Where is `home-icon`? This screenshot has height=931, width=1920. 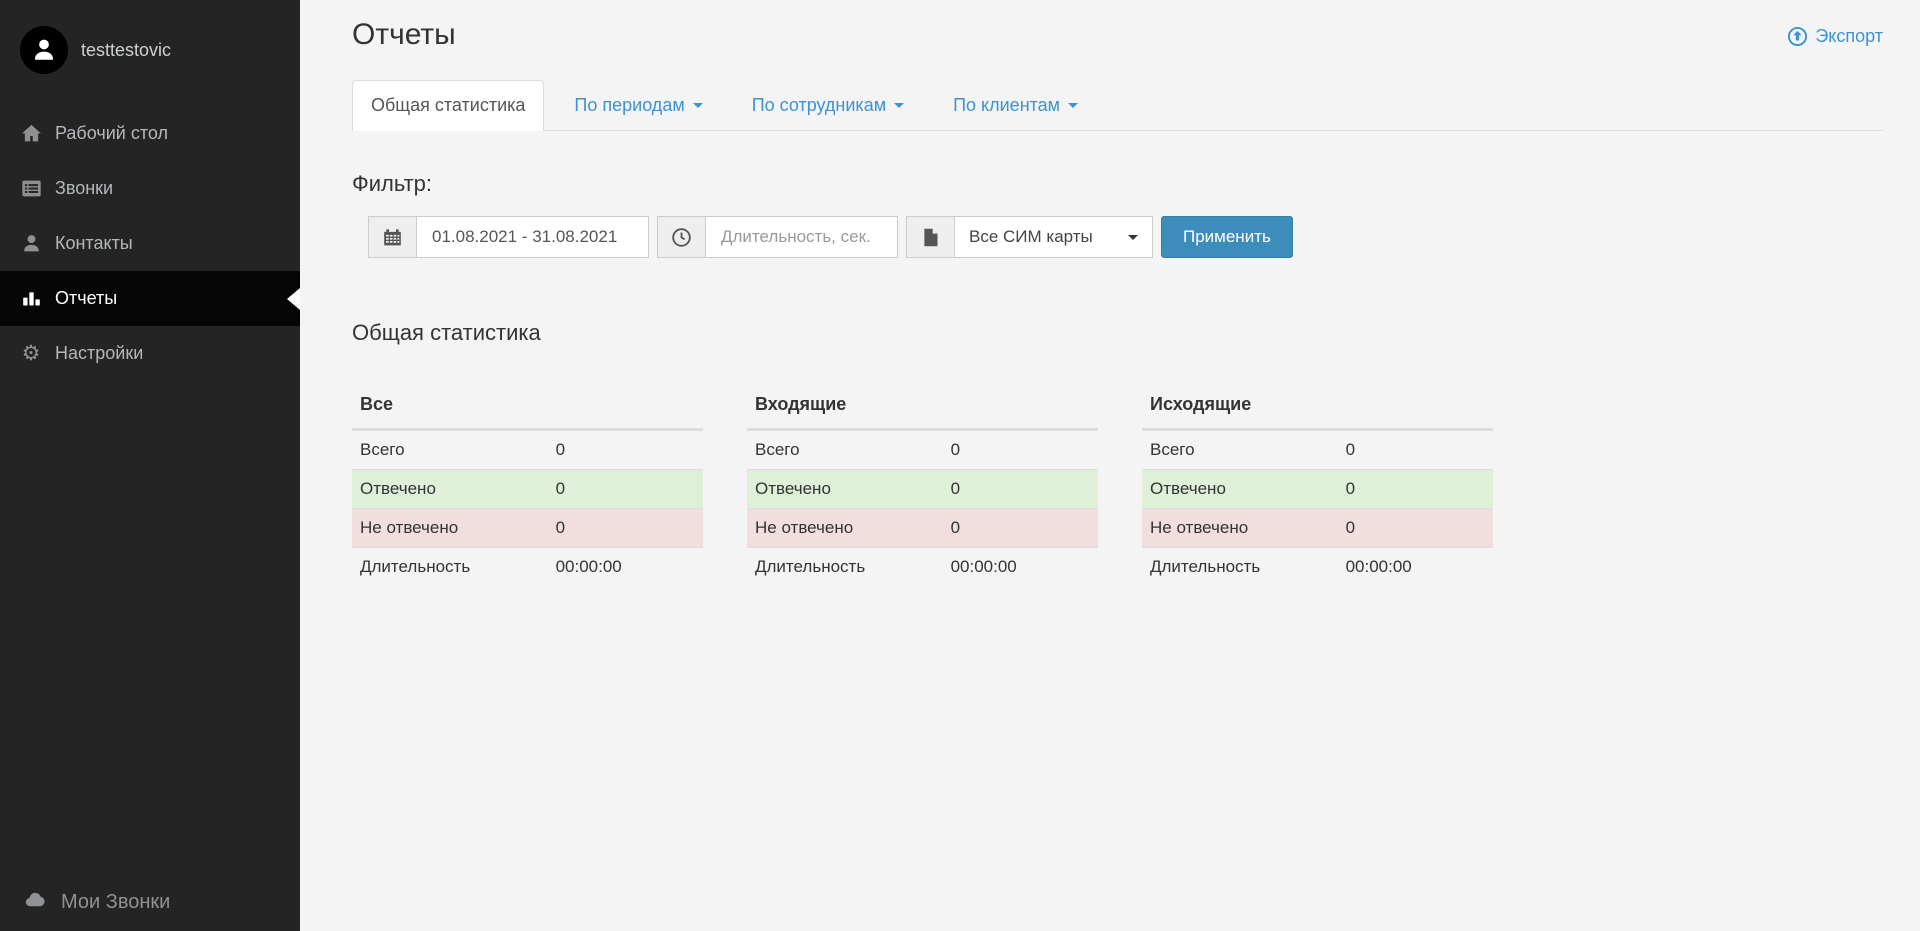
home-icon is located at coordinates (31, 133).